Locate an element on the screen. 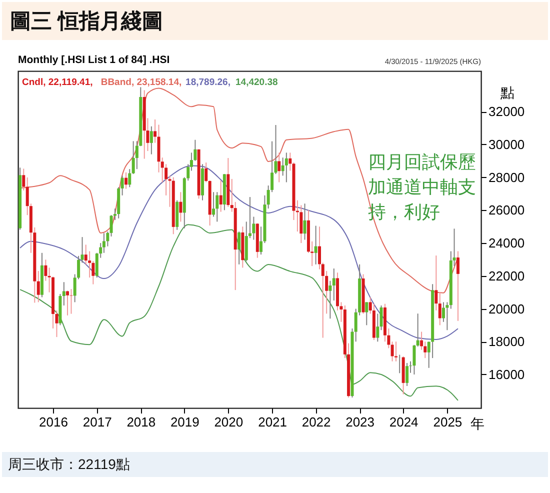  text: 周三收市：22119點 is located at coordinates (69, 464).